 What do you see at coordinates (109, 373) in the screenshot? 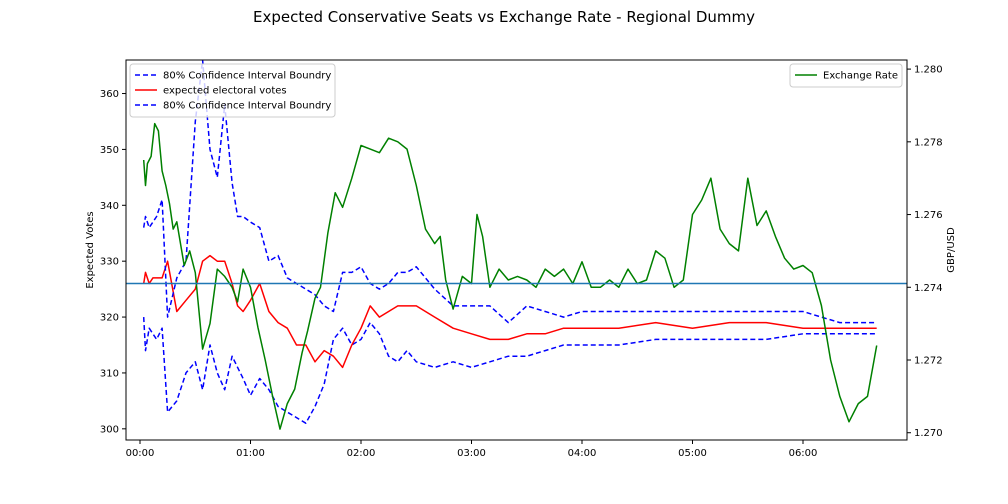
I see `left-y-tick-label: 310` at bounding box center [109, 373].